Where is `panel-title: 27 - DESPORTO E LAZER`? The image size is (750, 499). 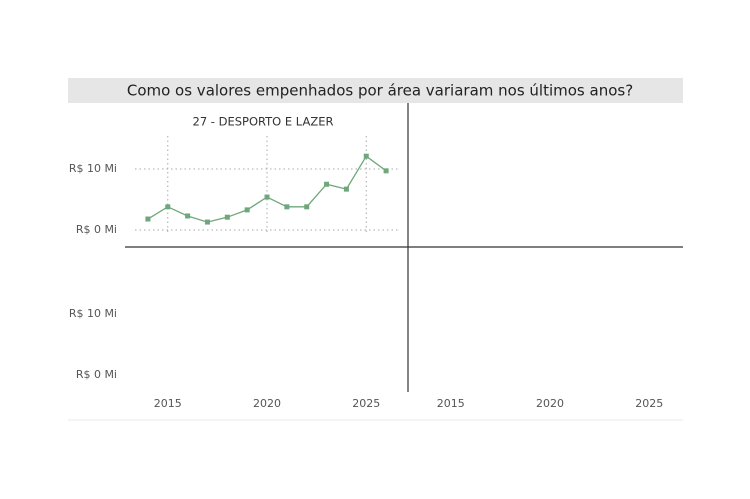 panel-title: 27 - DESPORTO E LAZER is located at coordinates (263, 122).